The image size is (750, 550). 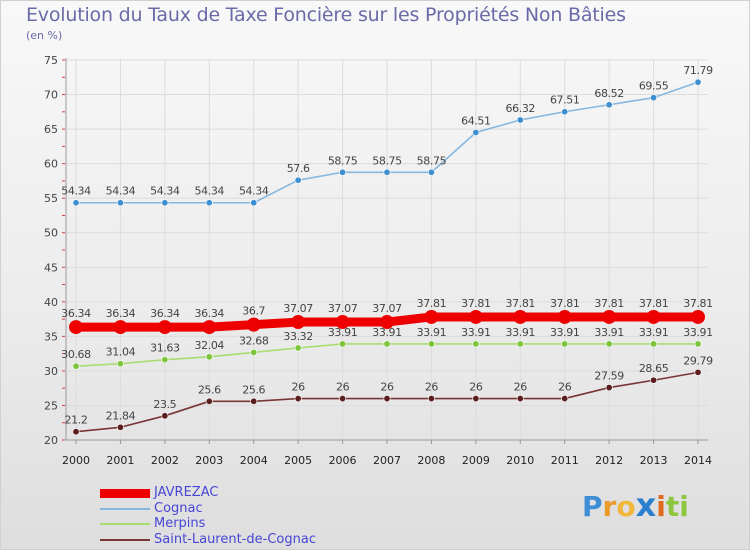 What do you see at coordinates (209, 460) in the screenshot?
I see `x-tick-label: 2003` at bounding box center [209, 460].